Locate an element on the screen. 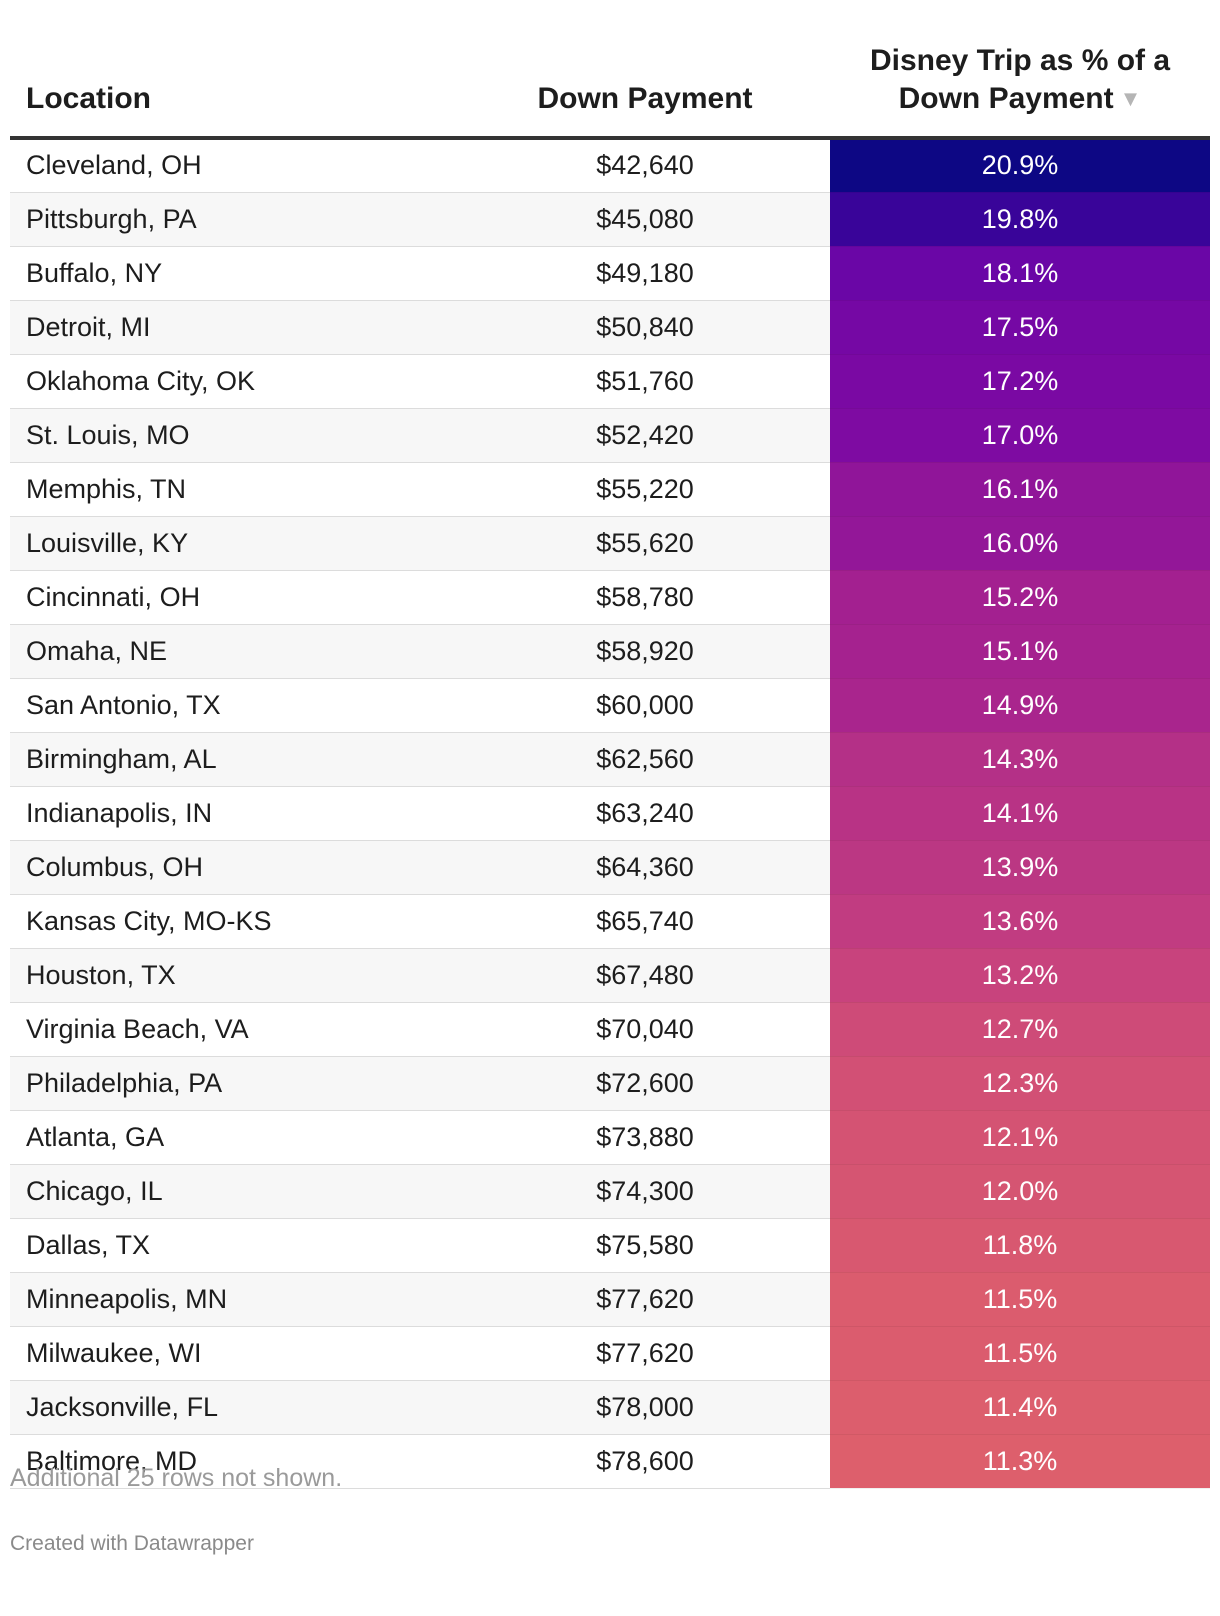 The image size is (1220, 1616). cell-down-payment: $51,760 is located at coordinates (645, 381).